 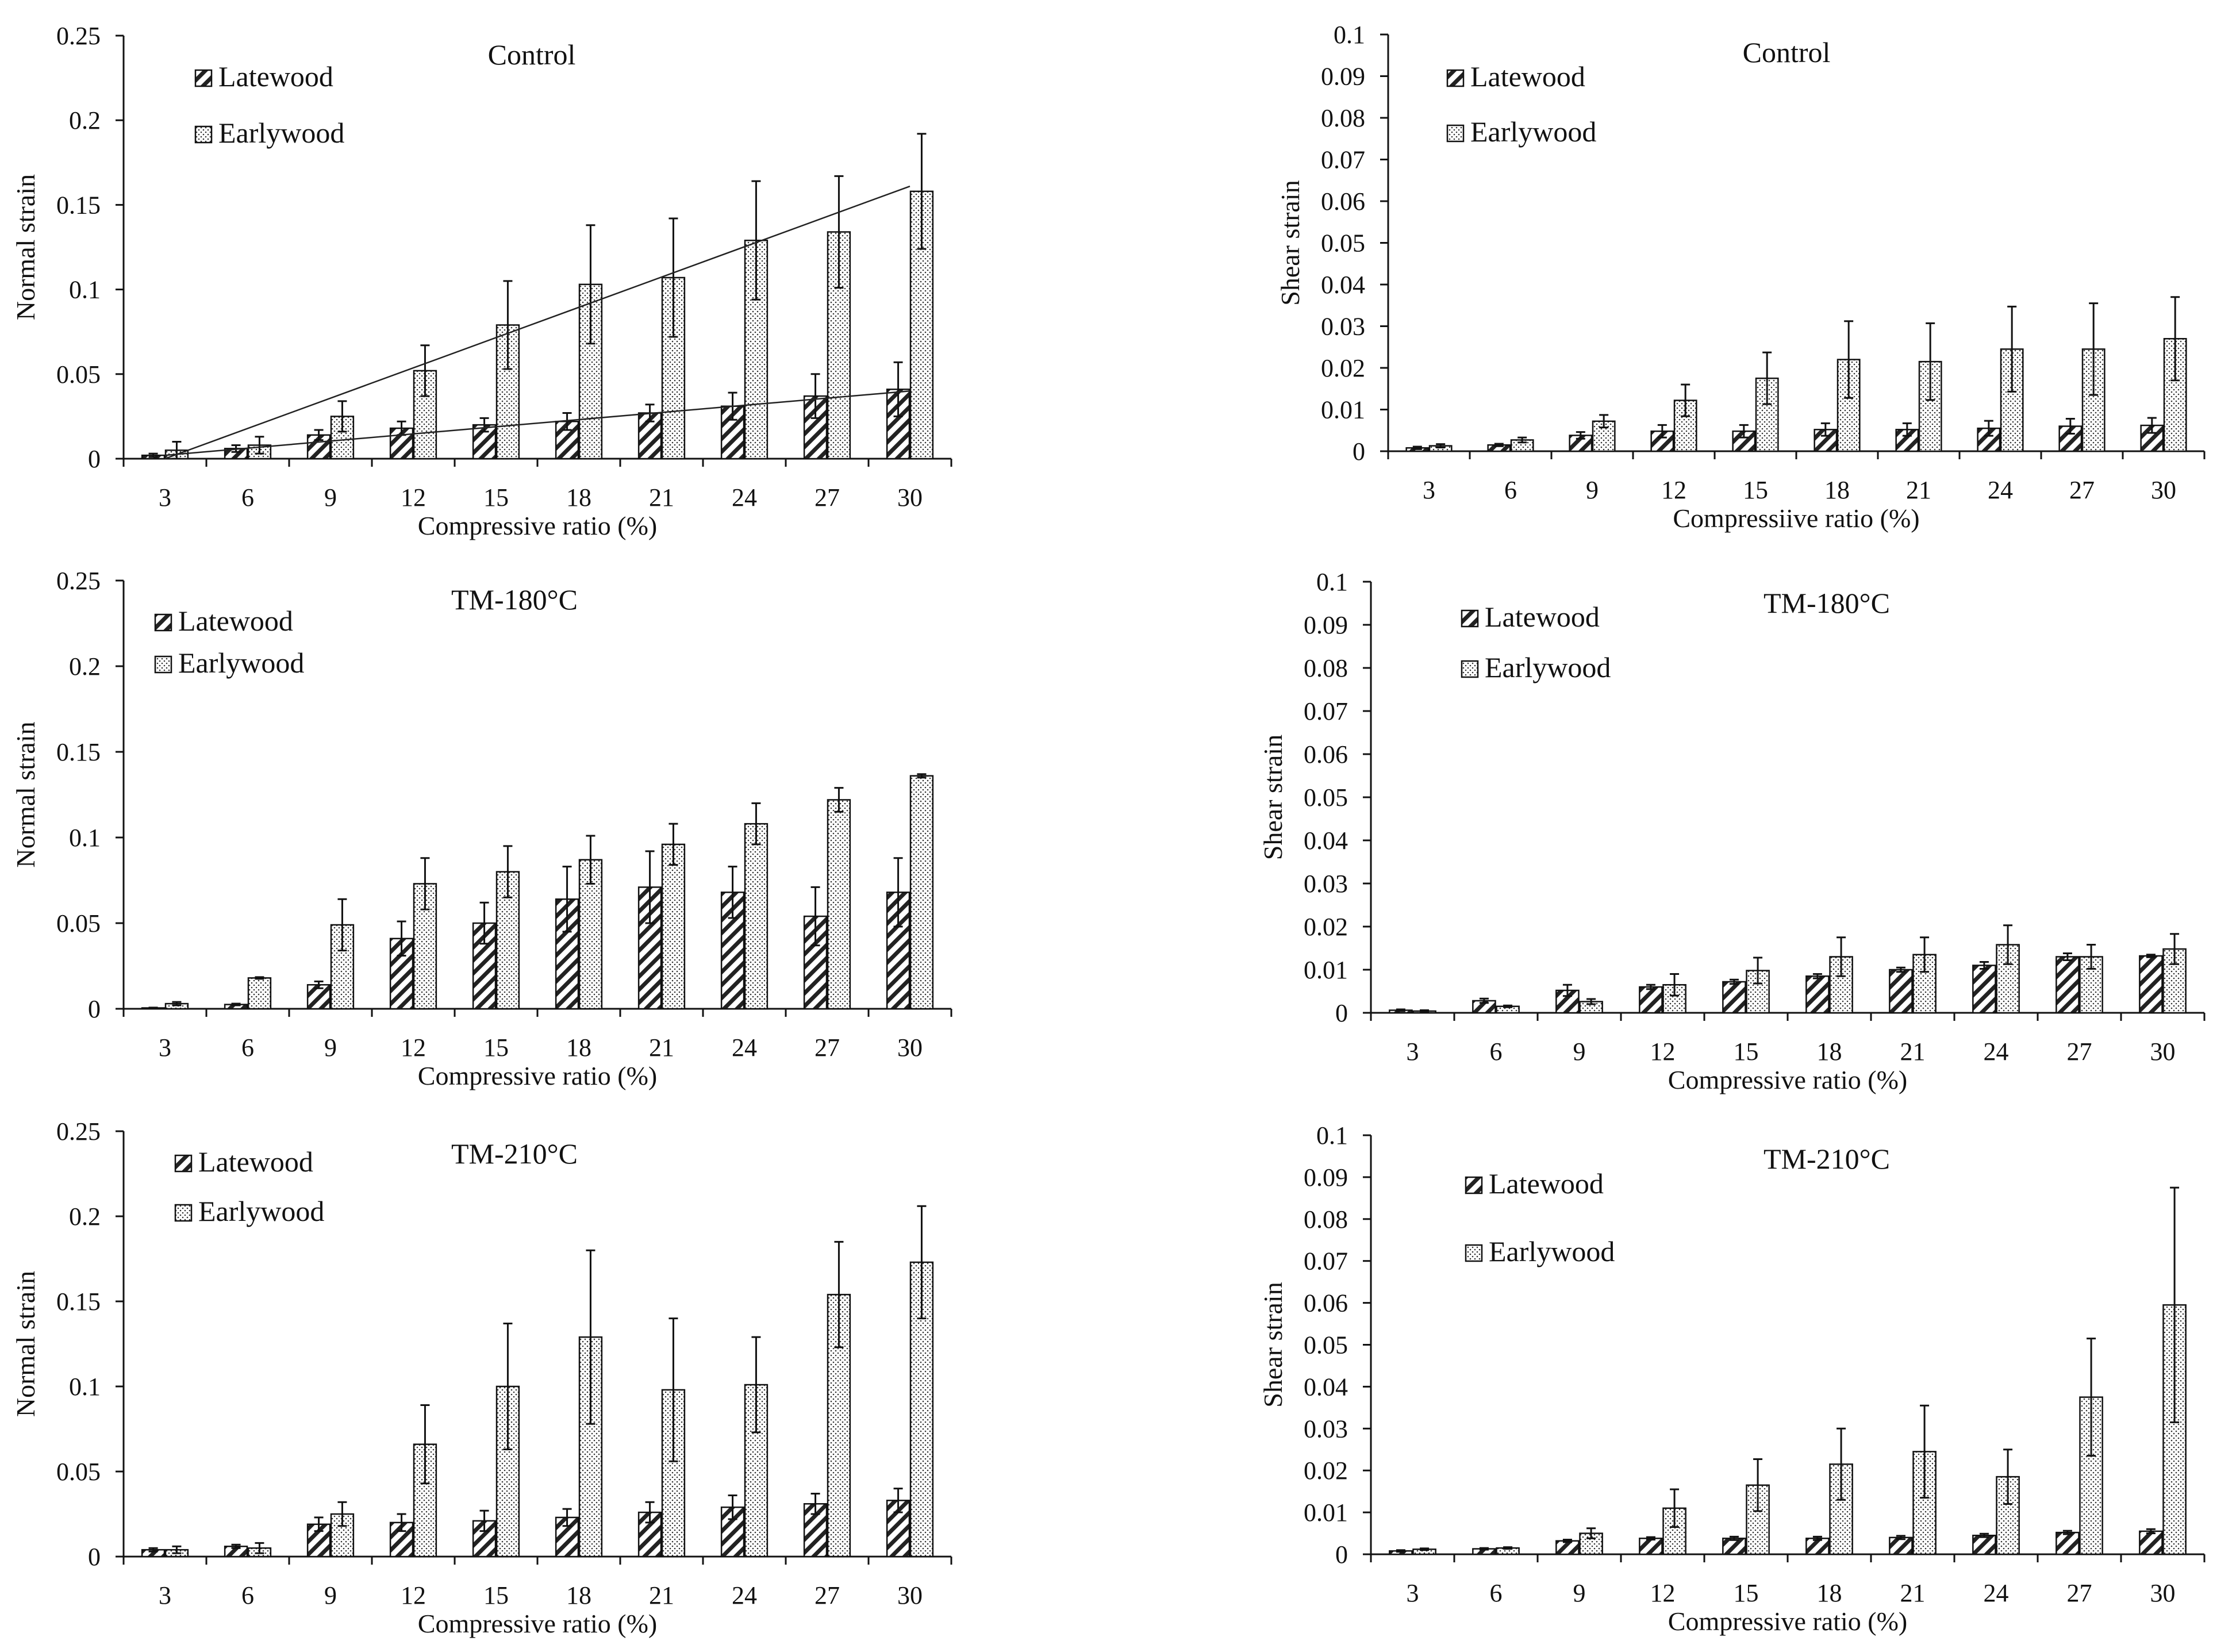 I want to click on y-axis-title: Normal strain, so click(x=25, y=1344).